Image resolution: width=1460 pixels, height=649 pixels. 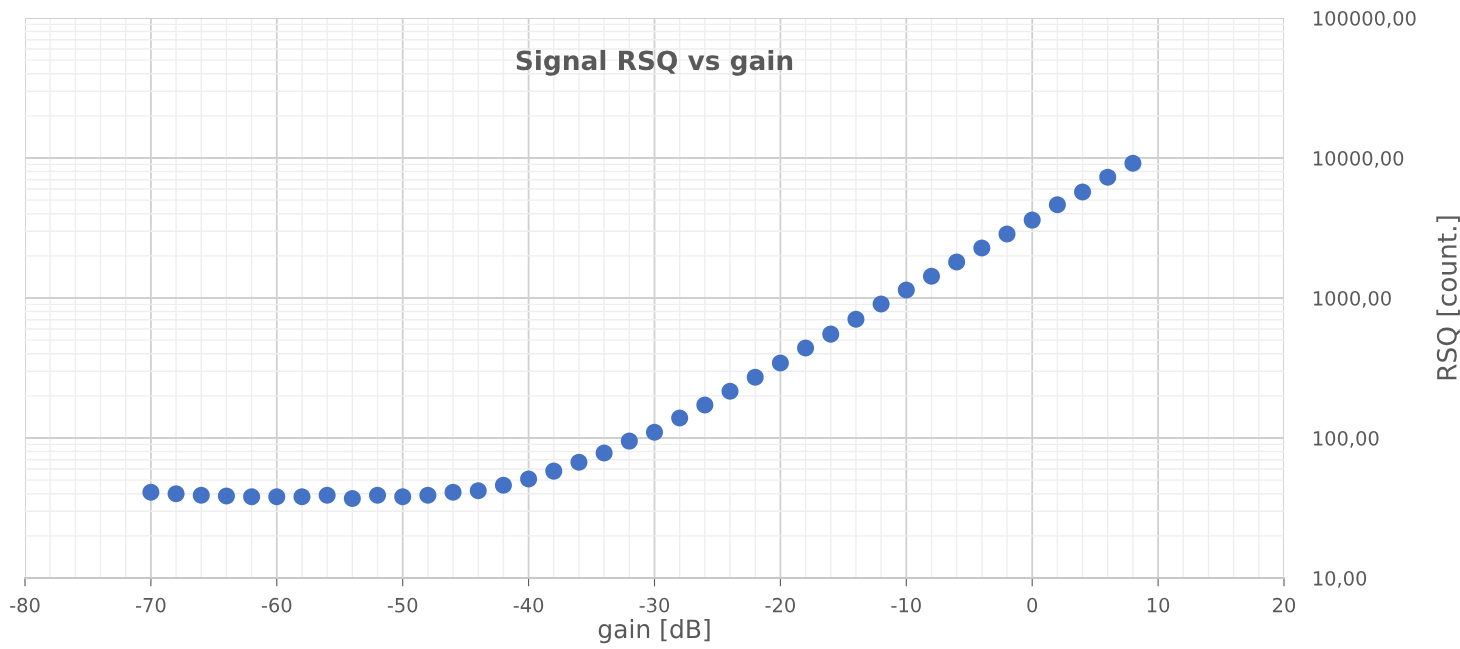 I want to click on x-tick-label: -10, so click(x=906, y=605).